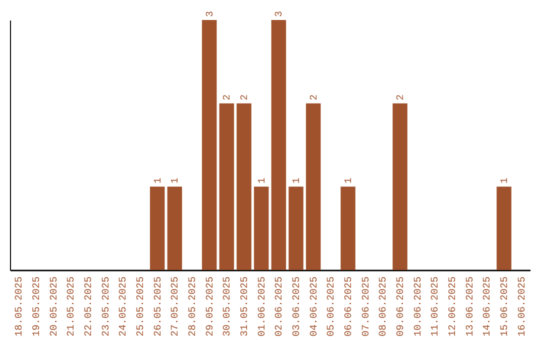 Image resolution: width=540 pixels, height=340 pixels. What do you see at coordinates (505, 306) in the screenshot?
I see `x-tick-label: 15.06.2025` at bounding box center [505, 306].